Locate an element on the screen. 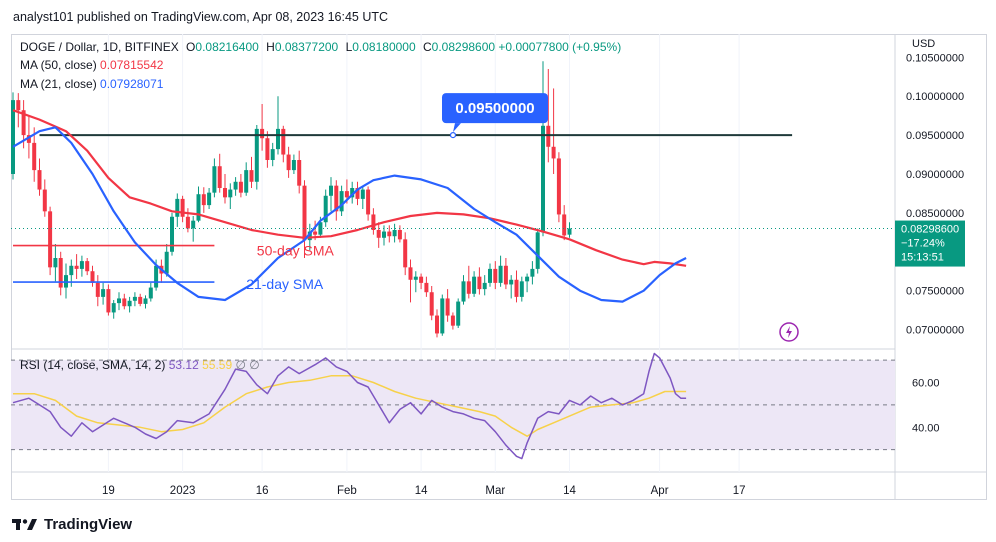 The width and height of the screenshot is (996, 542). callout-box is located at coordinates (495, 108).